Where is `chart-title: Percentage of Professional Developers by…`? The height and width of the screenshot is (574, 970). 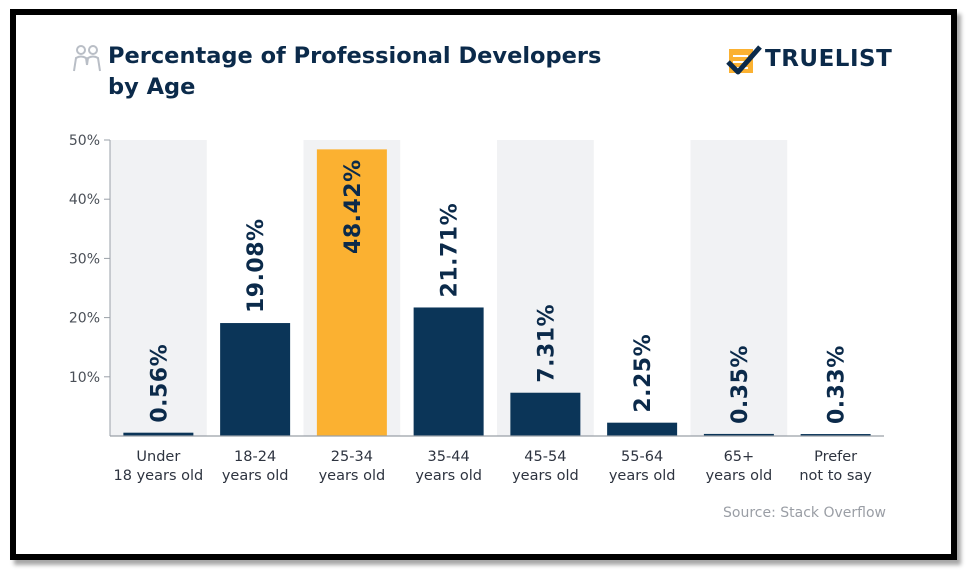
chart-title: Percentage of Professional Developers by… is located at coordinates (368, 72).